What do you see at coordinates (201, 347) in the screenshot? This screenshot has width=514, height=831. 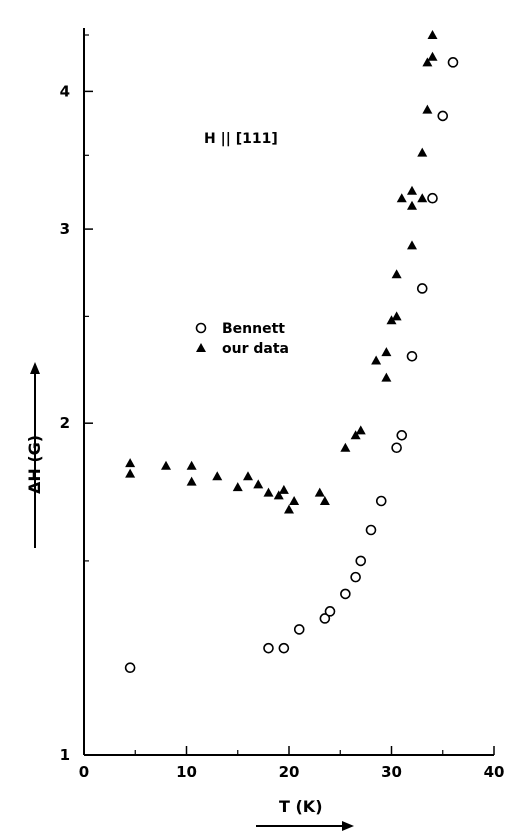 I see `legend-marker-our-data` at bounding box center [201, 347].